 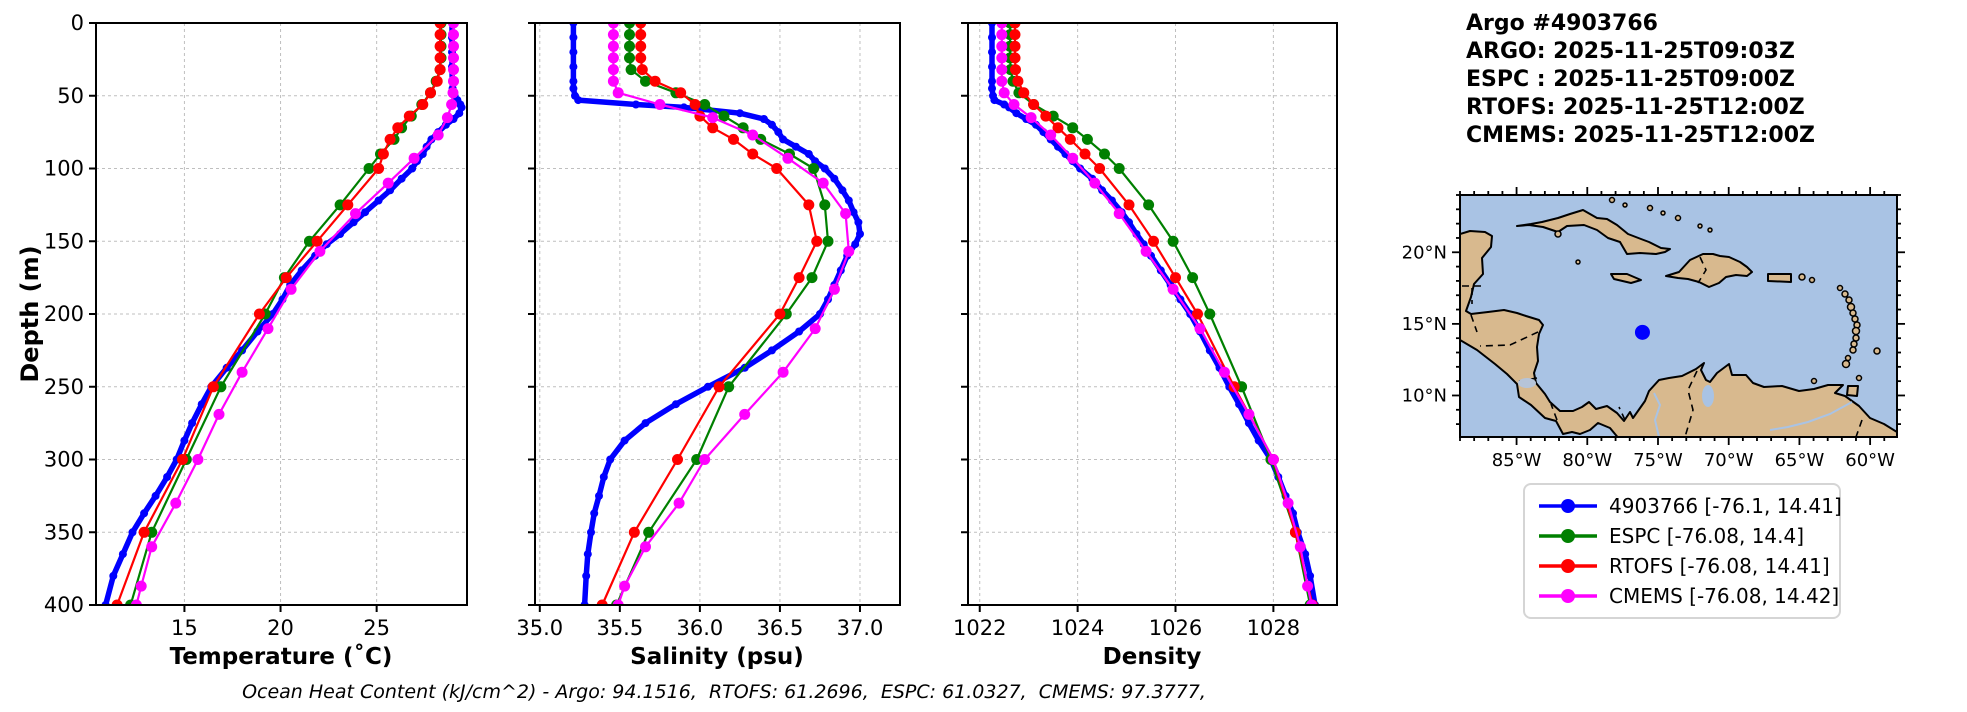 I want to click on map-ticks-labels: 85°W 80°W 75°W 70°W 65°W 60°W 20°N 15°N 10°N, so click(x=1653, y=329).